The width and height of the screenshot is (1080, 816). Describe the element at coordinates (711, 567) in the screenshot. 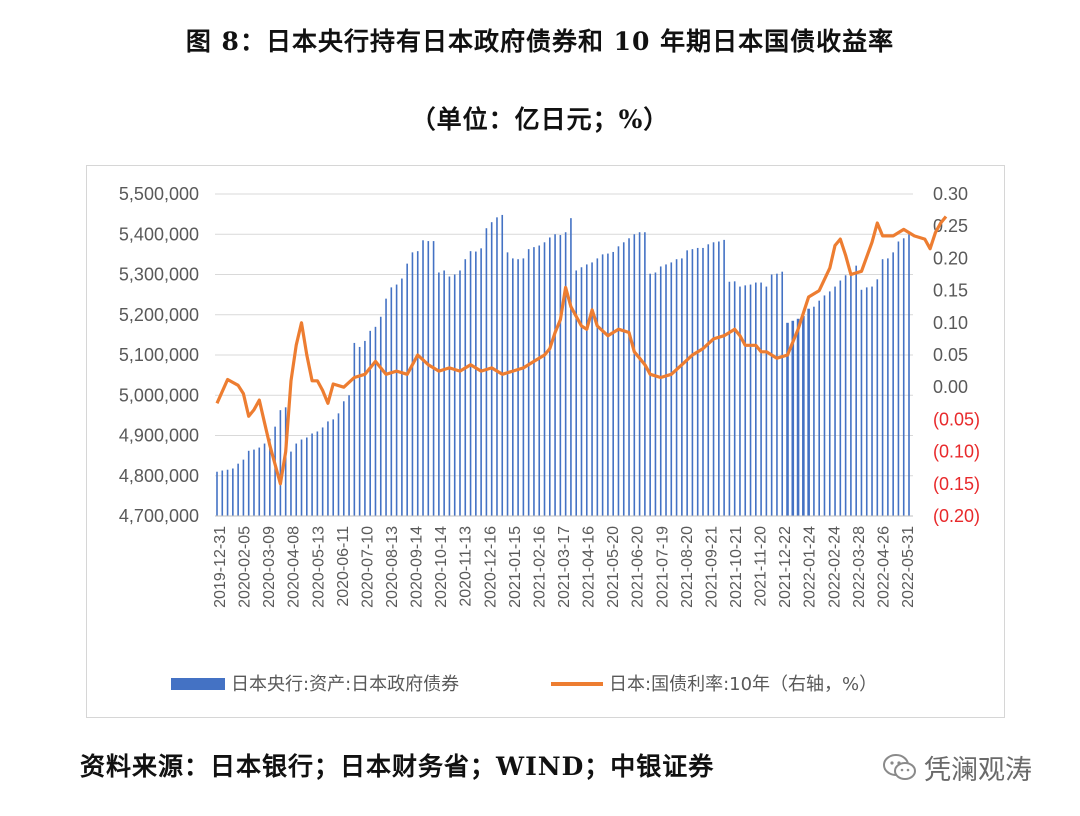

I see `x-axis-tick-label: 2021-09-21` at that location.